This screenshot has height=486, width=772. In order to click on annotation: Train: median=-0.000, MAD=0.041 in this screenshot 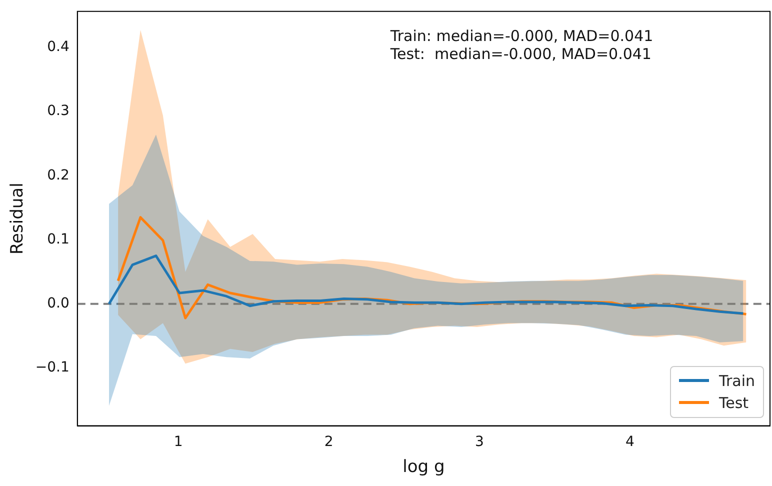, I will do `click(521, 35)`.